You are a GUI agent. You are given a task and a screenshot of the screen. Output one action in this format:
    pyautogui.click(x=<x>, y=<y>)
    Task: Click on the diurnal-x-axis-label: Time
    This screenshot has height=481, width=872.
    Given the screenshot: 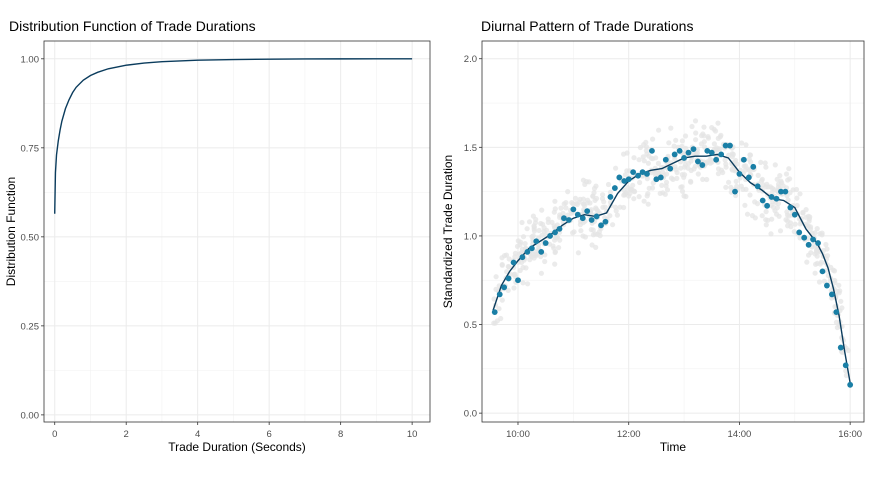 What is the action you would take?
    pyautogui.click(x=673, y=447)
    